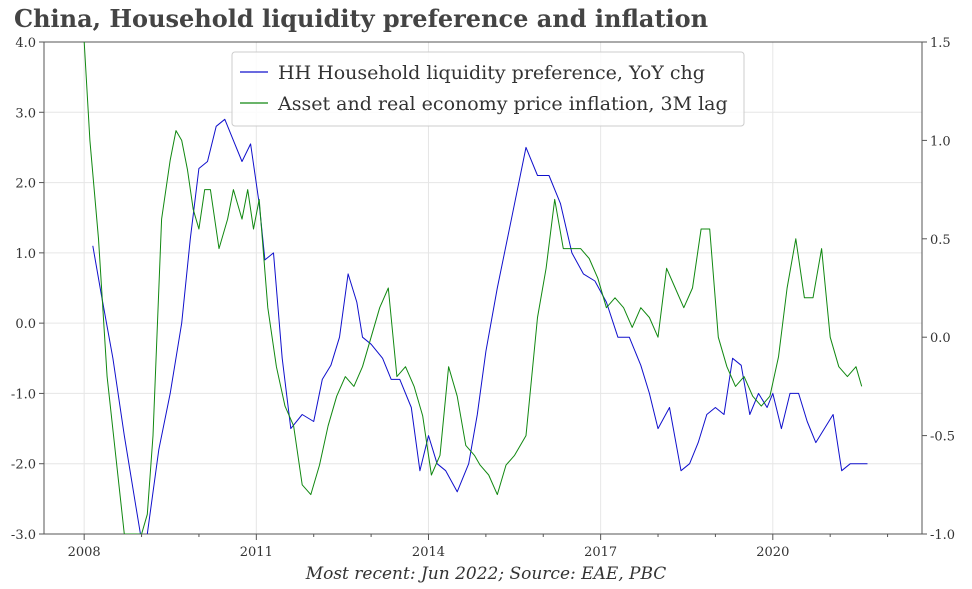  Describe the element at coordinates (256, 552) in the screenshot. I see `x-tick-label: 2011` at that location.